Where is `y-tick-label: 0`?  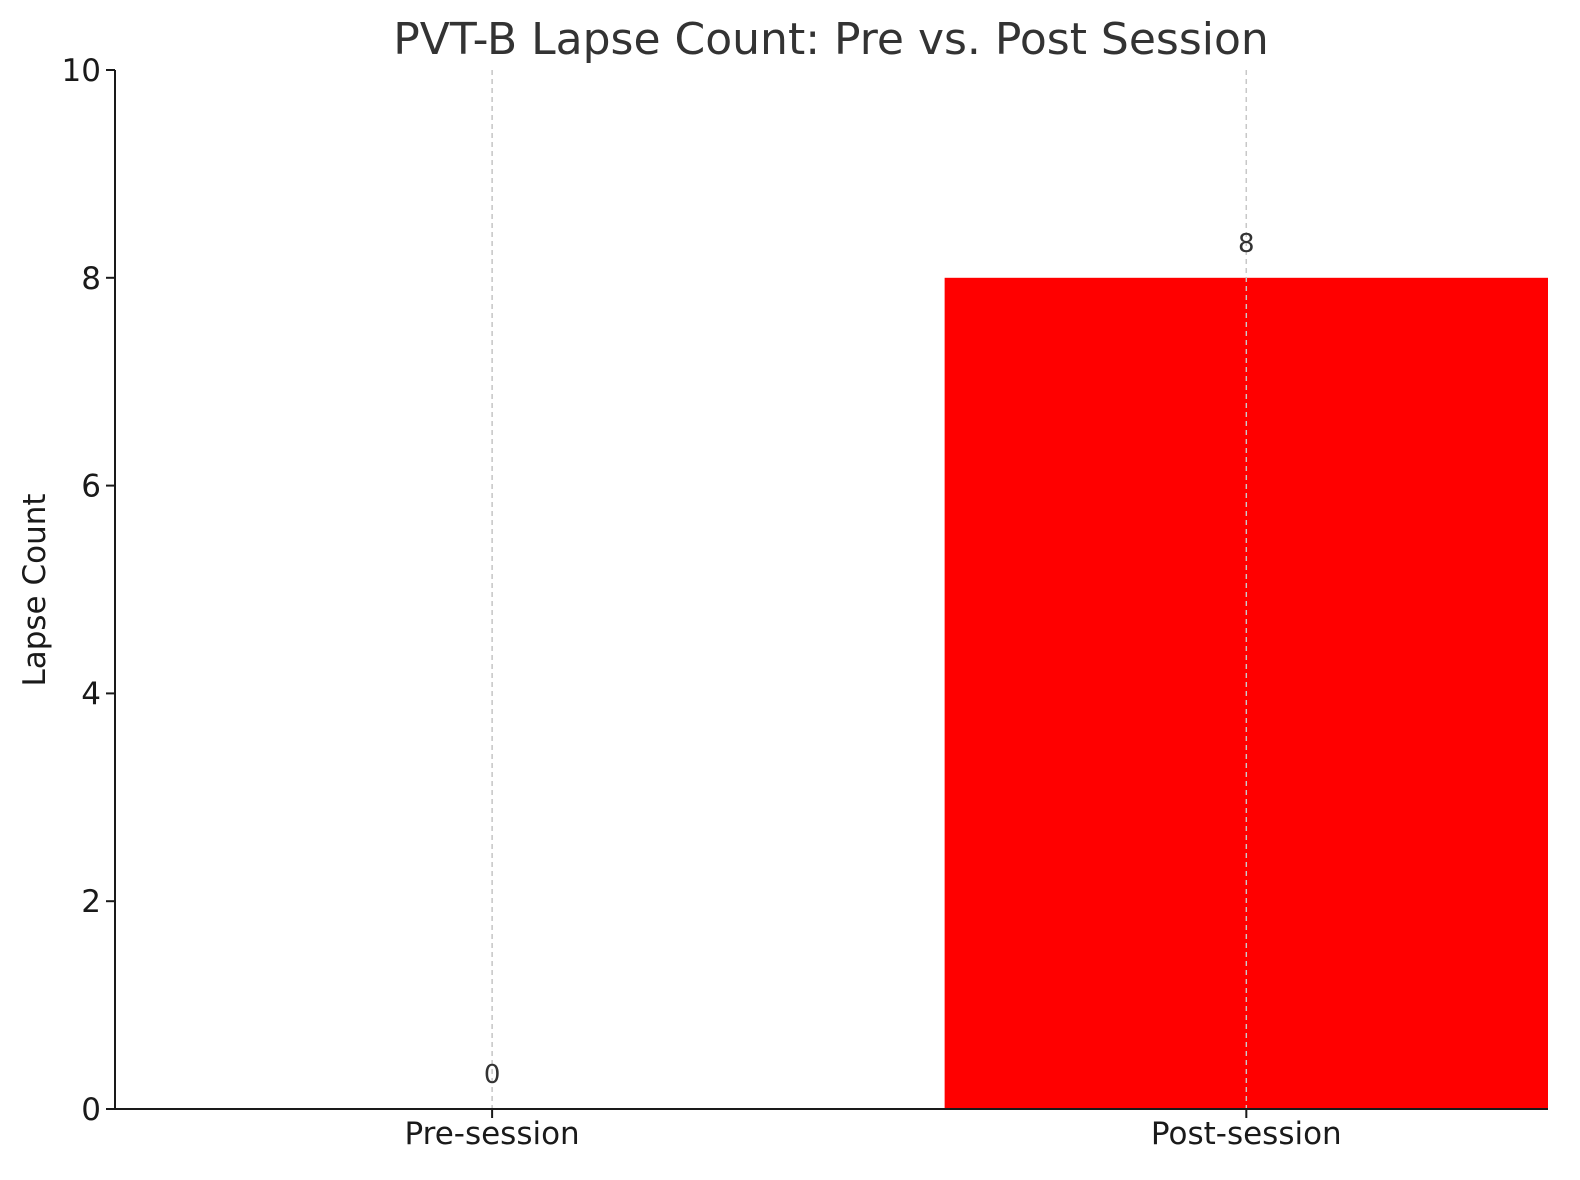 y-tick-label: 0 is located at coordinates (91, 1110).